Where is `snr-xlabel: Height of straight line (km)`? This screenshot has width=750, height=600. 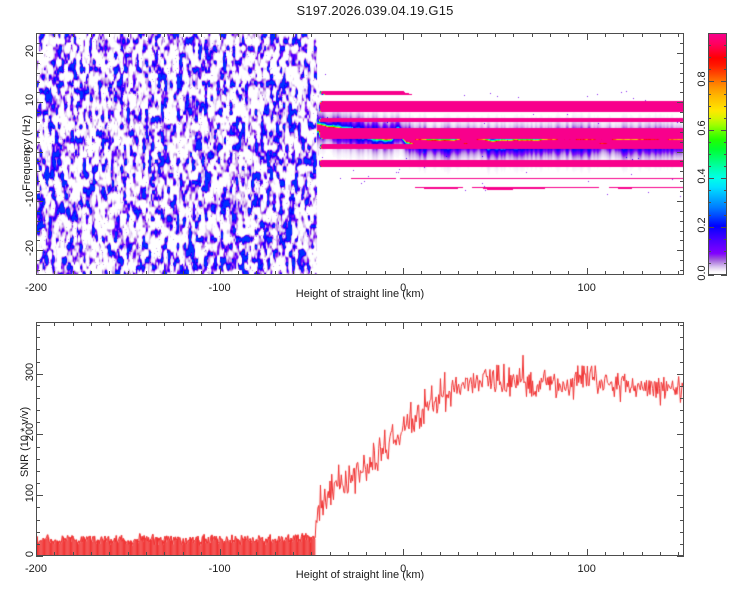 snr-xlabel: Height of straight line (km) is located at coordinates (360, 575).